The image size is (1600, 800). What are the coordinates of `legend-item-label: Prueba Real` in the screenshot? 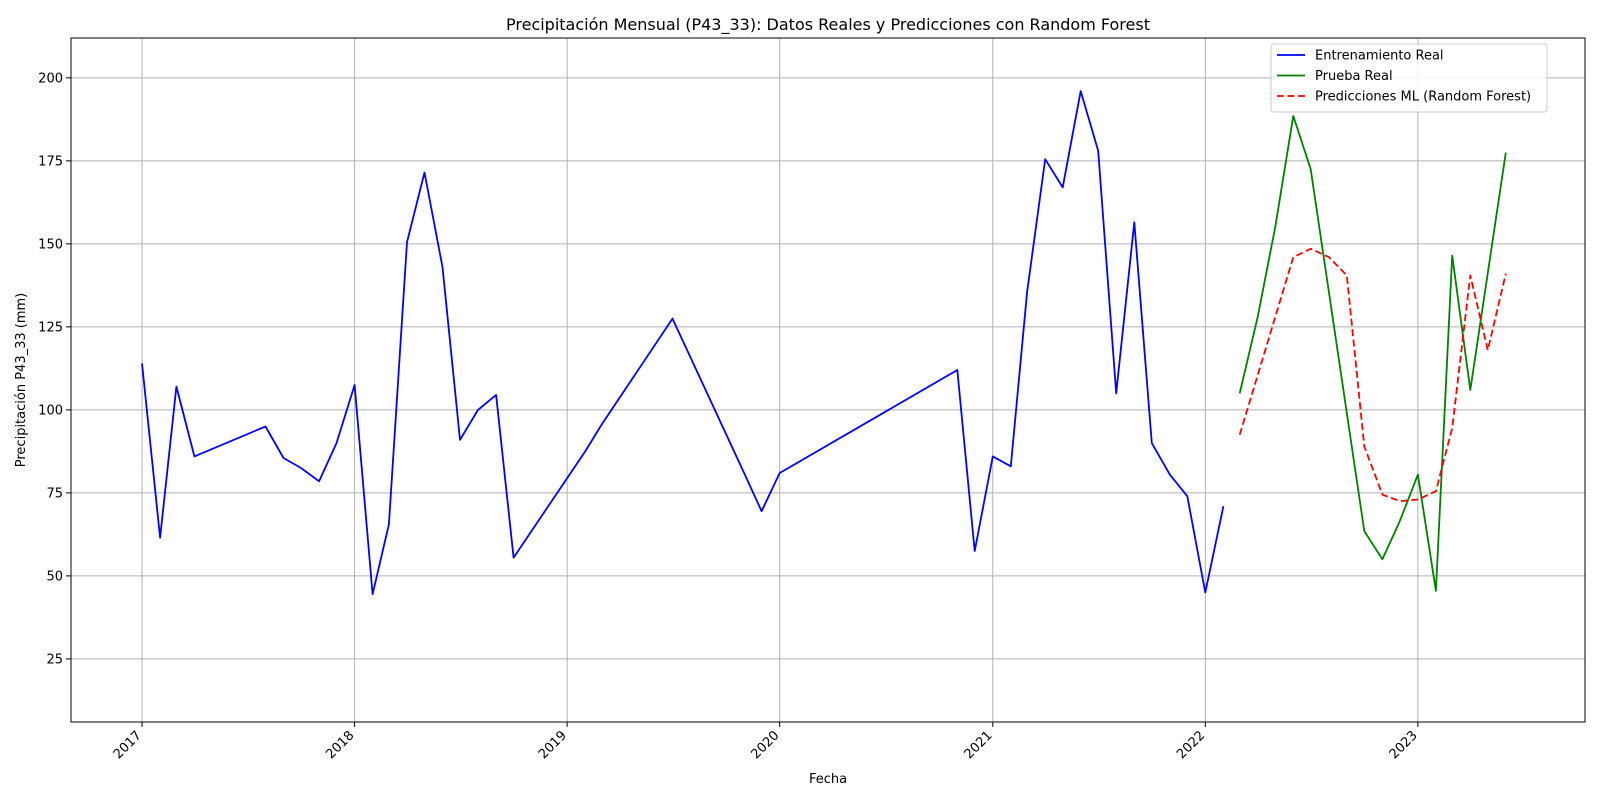 It's located at (1354, 76).